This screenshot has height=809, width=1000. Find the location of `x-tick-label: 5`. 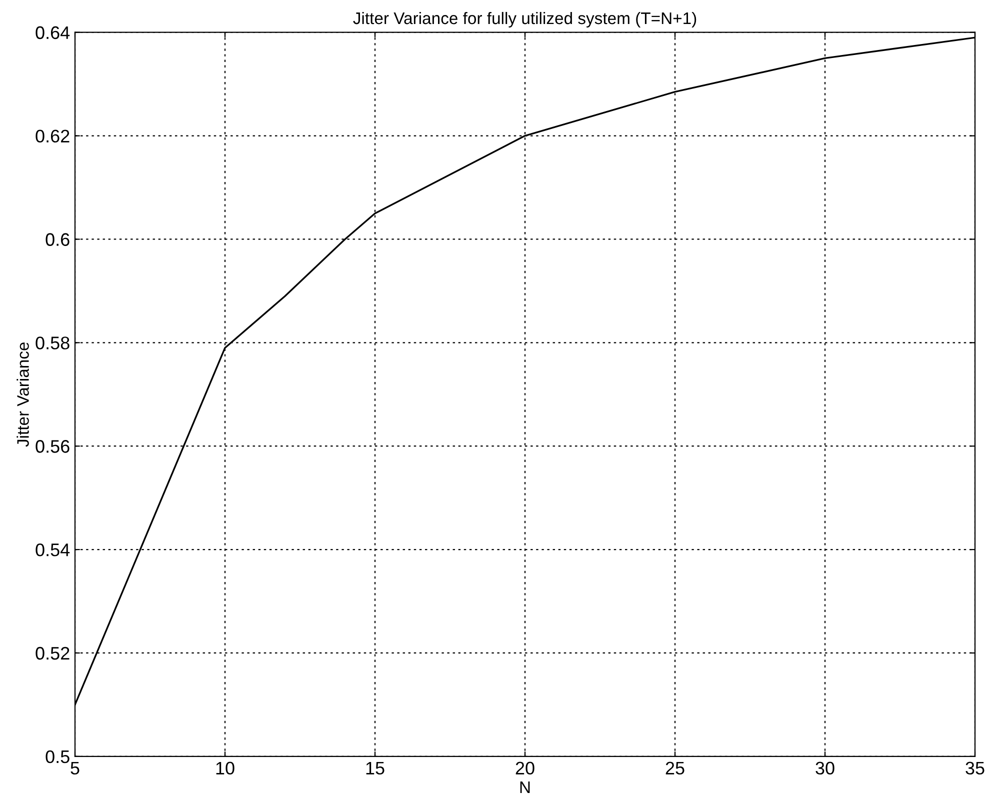

x-tick-label: 5 is located at coordinates (75, 768).